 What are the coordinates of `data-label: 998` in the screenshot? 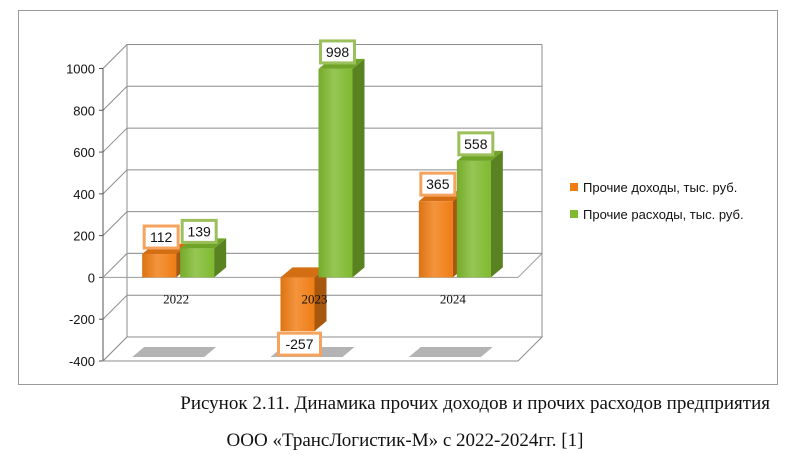 It's located at (337, 52).